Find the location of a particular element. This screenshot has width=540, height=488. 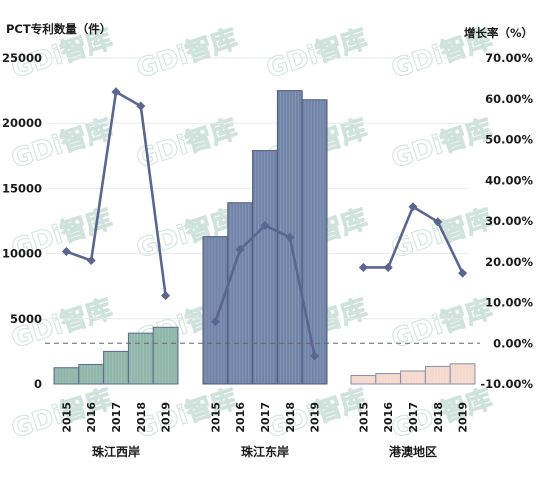

left-axis-tick-label: 10000 is located at coordinates (22, 254).